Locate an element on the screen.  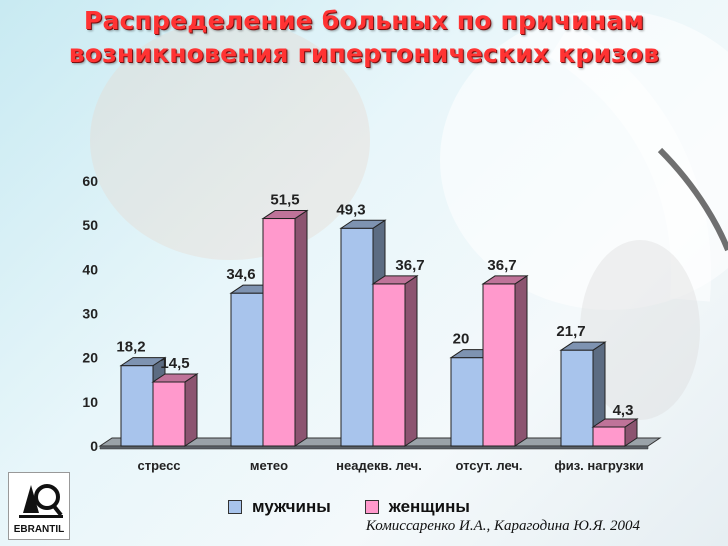
data-label: 34,6 is located at coordinates (240, 274).